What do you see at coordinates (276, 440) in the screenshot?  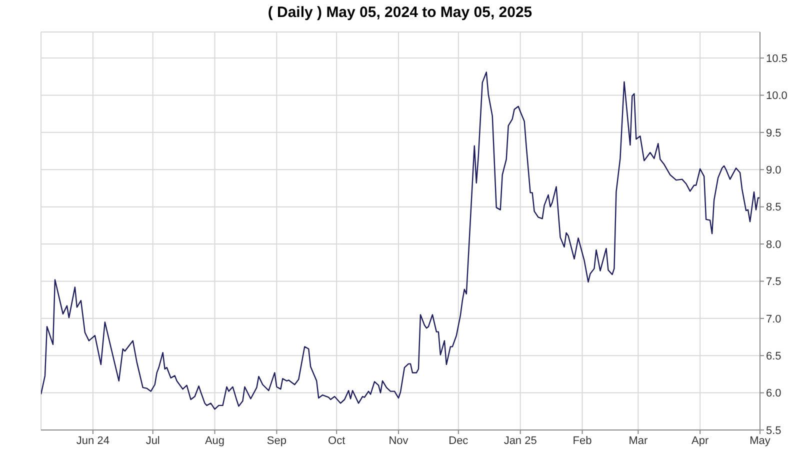 I see `x-tick-label: Sep` at bounding box center [276, 440].